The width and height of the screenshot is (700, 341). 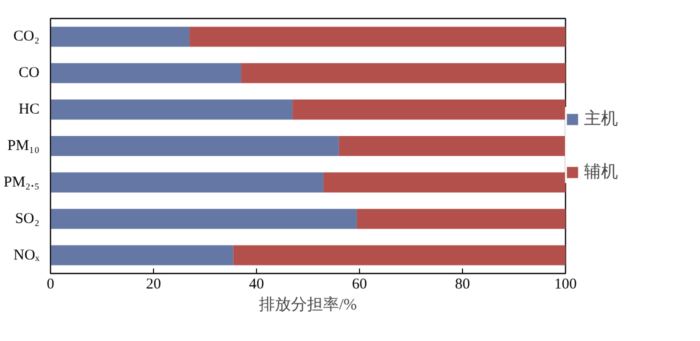 I want to click on x-tick-label: 0, so click(x=50, y=284).